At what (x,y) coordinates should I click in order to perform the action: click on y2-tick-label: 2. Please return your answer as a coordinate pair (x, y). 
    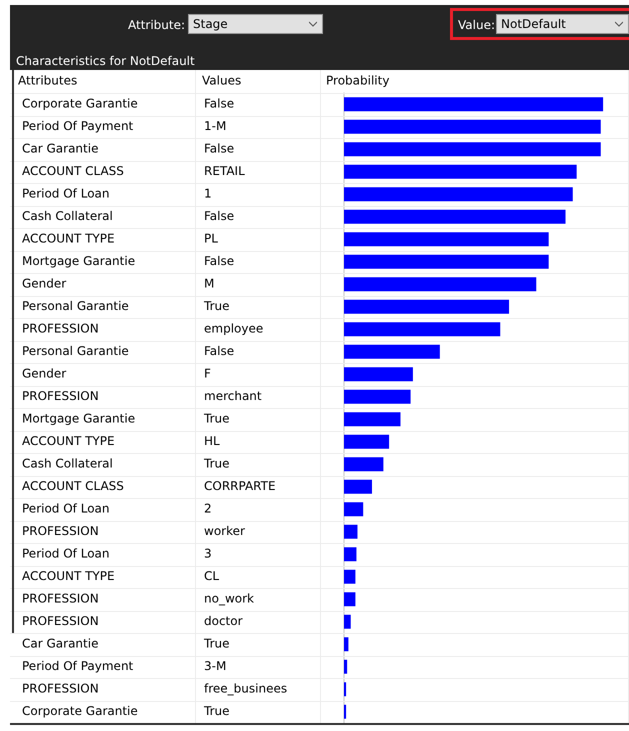
    Looking at the image, I should click on (208, 508).